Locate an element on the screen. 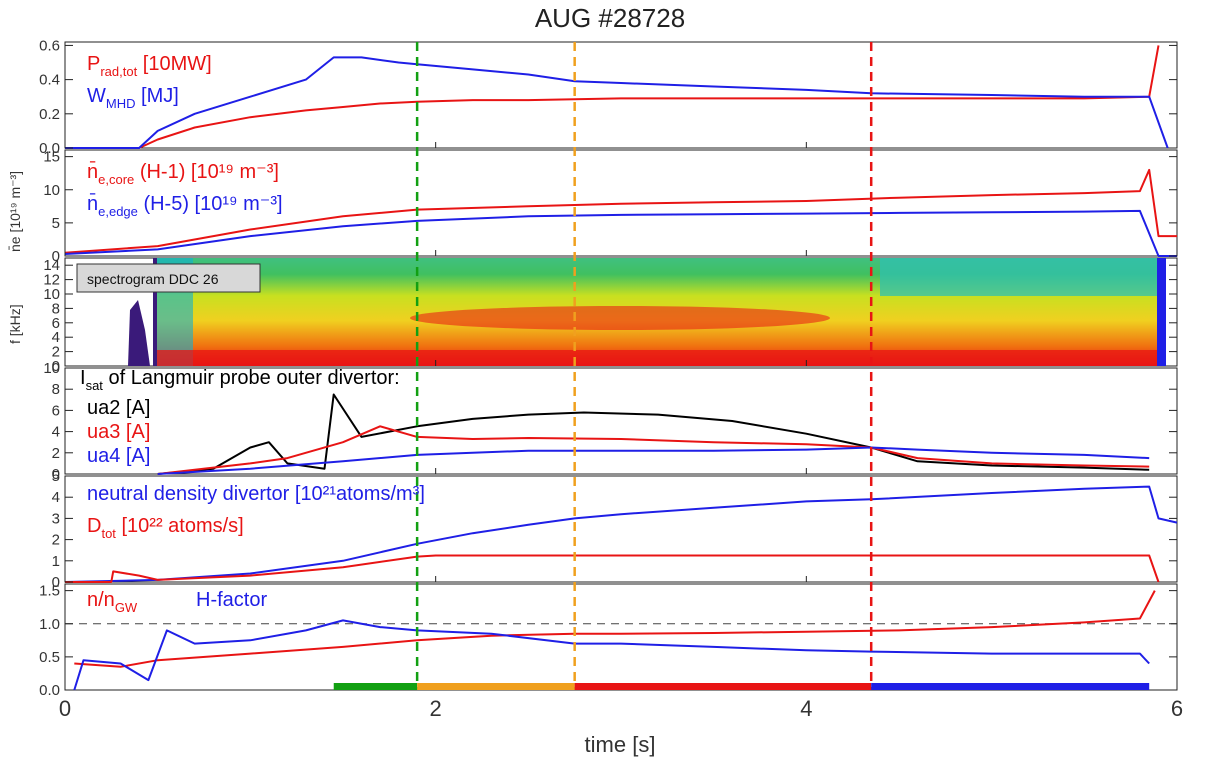  p5-ytick-label-5: 5 is located at coordinates (56, 476).